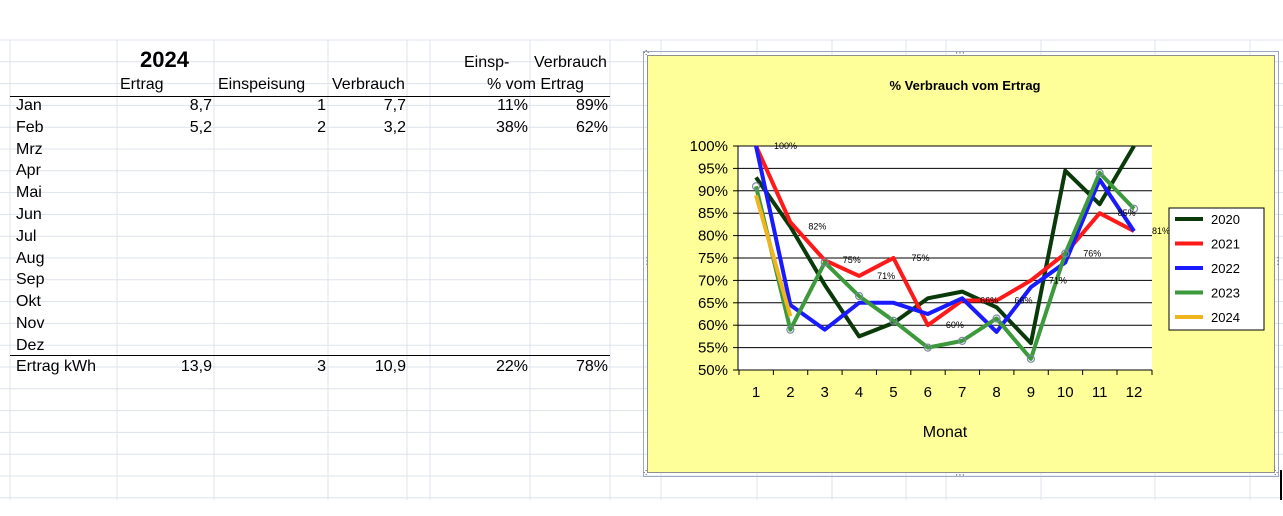  I want to click on year-title: 2024, so click(164, 59).